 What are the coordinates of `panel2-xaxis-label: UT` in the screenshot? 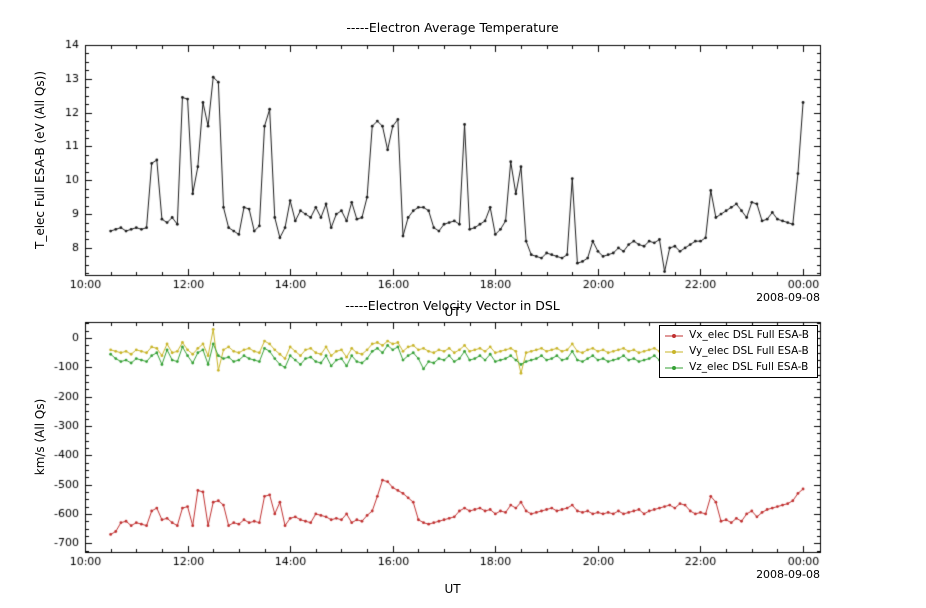 It's located at (452, 589).